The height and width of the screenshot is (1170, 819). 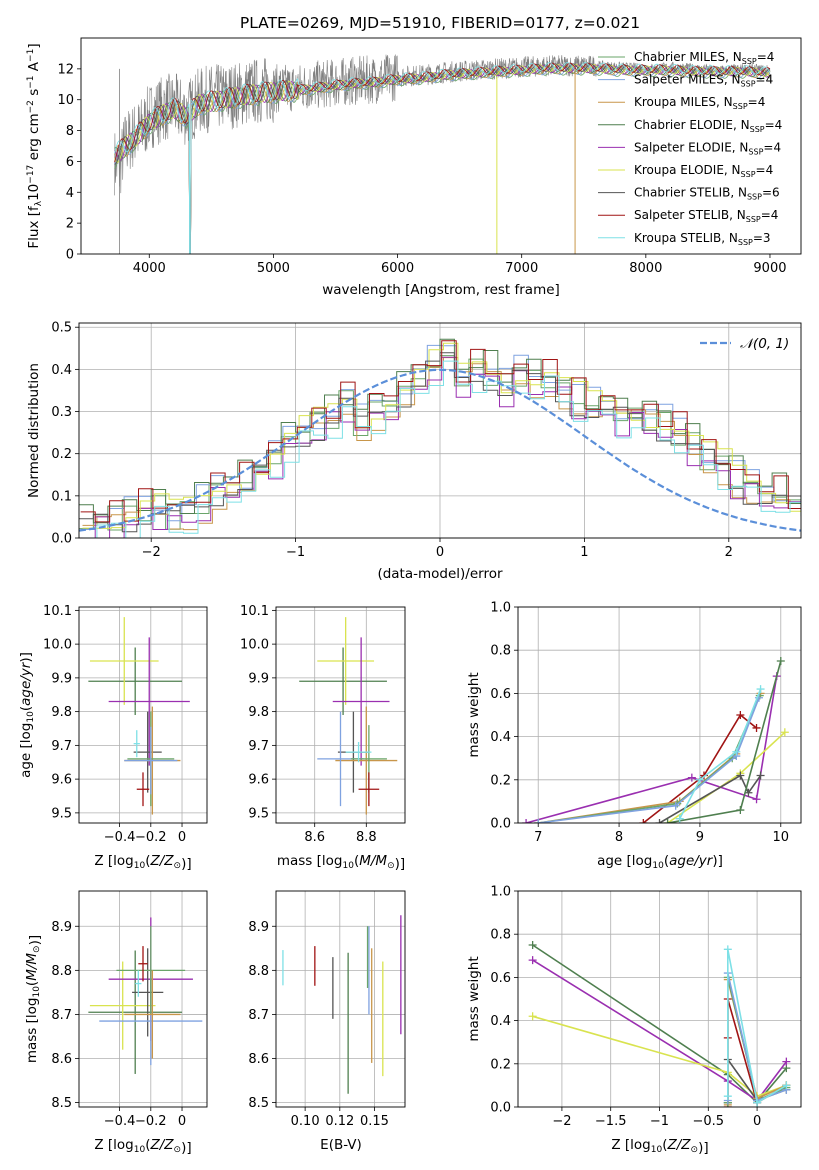 I want to click on x-axis-label: (data-model)/error, so click(x=440, y=574).